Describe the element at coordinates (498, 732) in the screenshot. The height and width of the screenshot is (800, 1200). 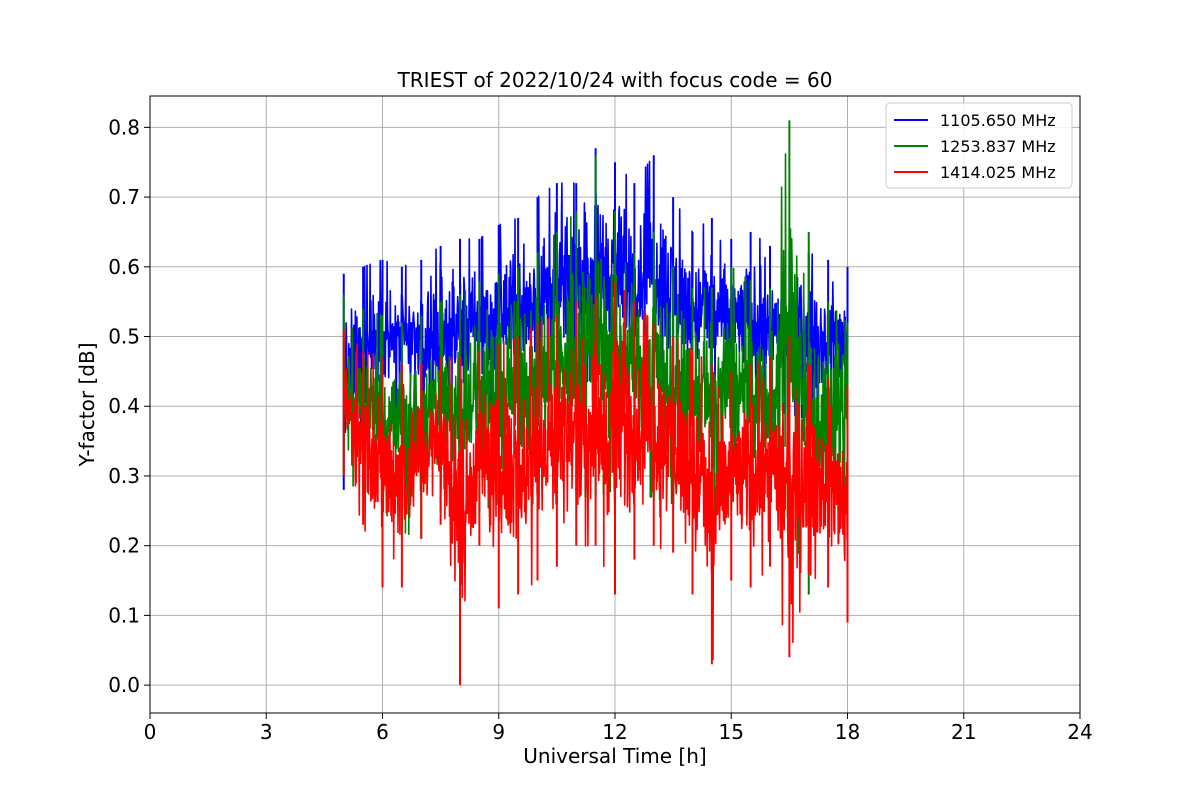
I see `x-tick-label: 9` at that location.